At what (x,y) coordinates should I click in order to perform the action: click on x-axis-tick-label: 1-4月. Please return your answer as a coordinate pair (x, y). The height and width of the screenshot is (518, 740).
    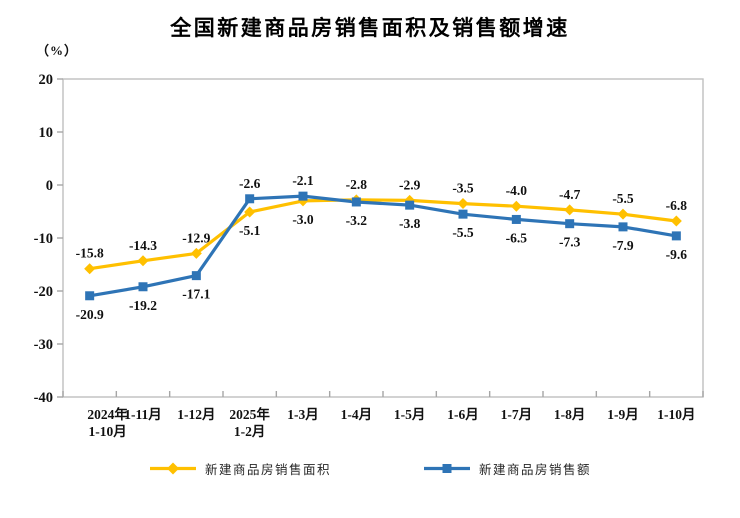
    Looking at the image, I should click on (357, 414).